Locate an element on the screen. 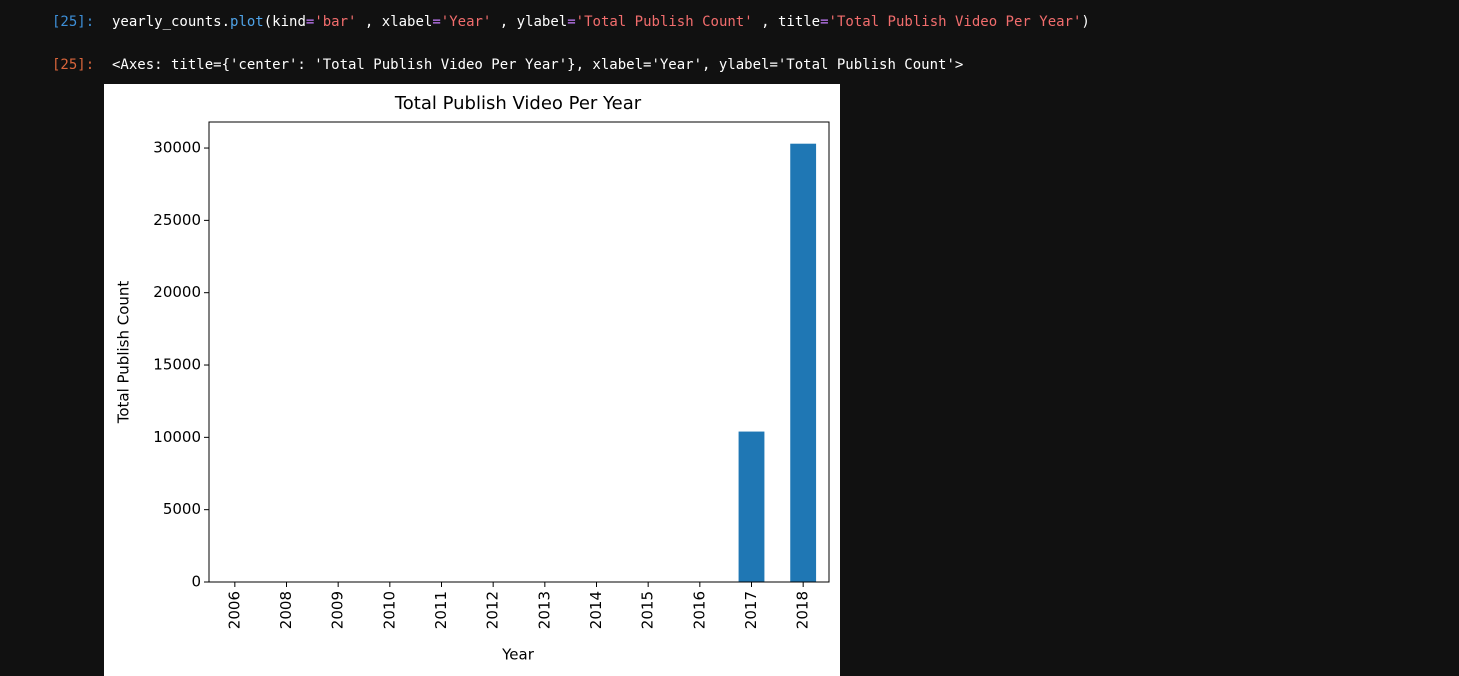  x-tick-label: 2006 is located at coordinates (234, 610).